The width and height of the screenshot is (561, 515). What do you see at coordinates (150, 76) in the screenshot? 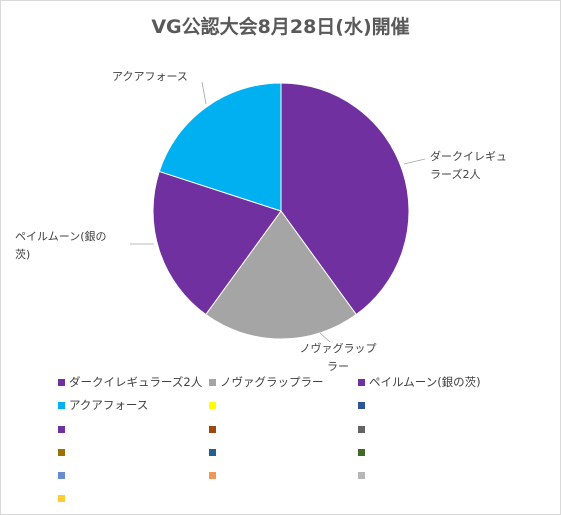
I see `data-label: アクアフォース` at bounding box center [150, 76].